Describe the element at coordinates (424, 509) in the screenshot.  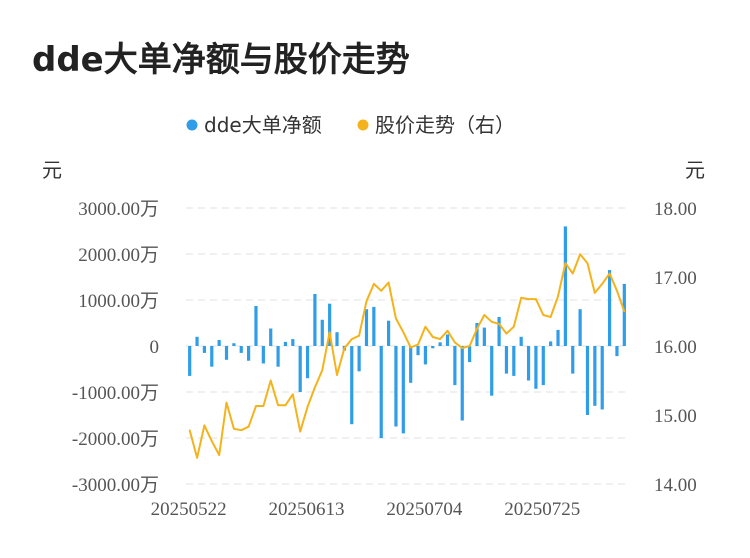
I see `x-tick-label: 20250704` at that location.